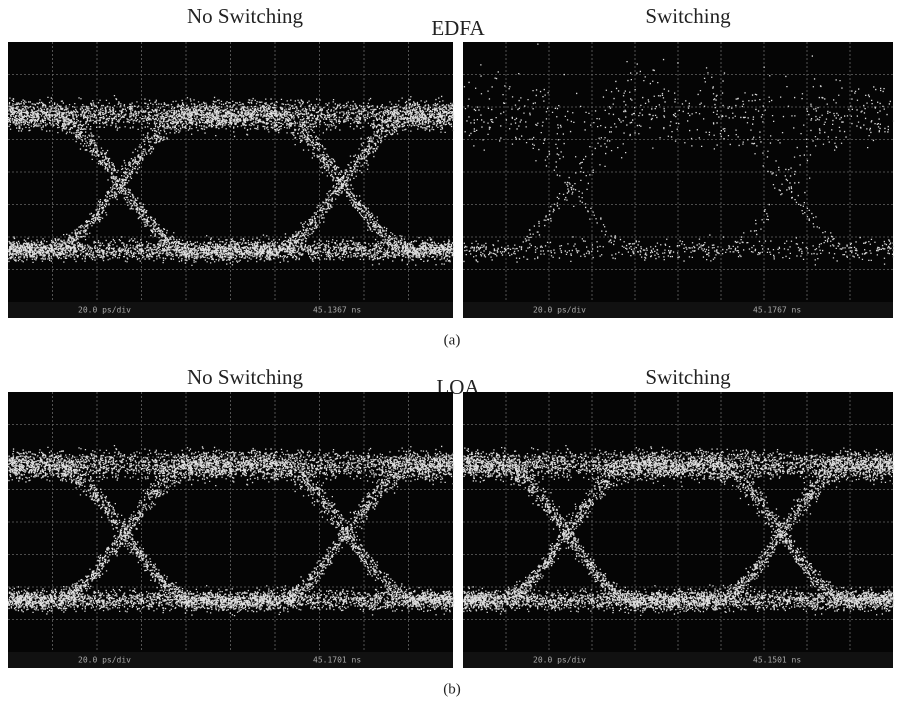 The image size is (899, 711). Describe the element at coordinates (452, 340) in the screenshot. I see `subfigure-label: (a)` at that location.